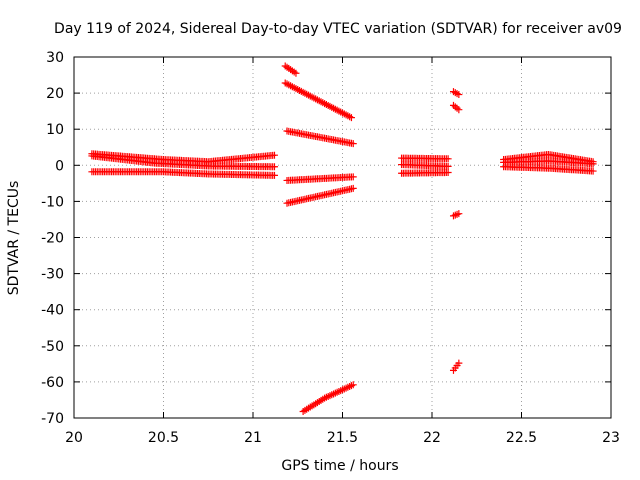  What do you see at coordinates (52, 275) in the screenshot?
I see `y-tick-label: -30` at bounding box center [52, 275].